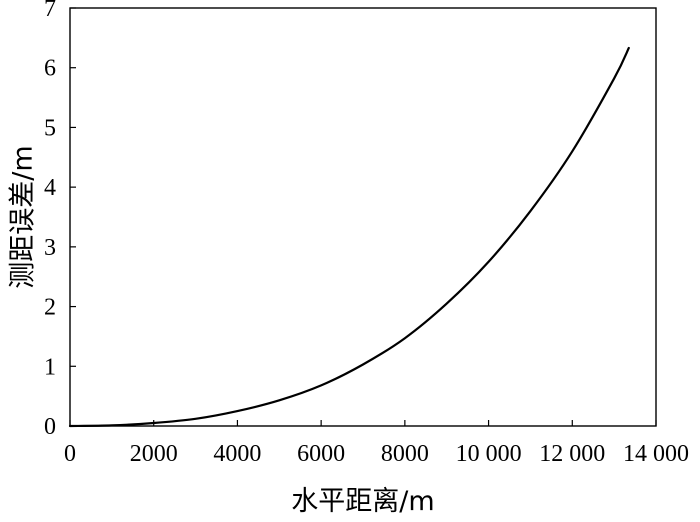 The width and height of the screenshot is (700, 522). Describe the element at coordinates (154, 454) in the screenshot. I see `x-tick-label: 2000` at that location.